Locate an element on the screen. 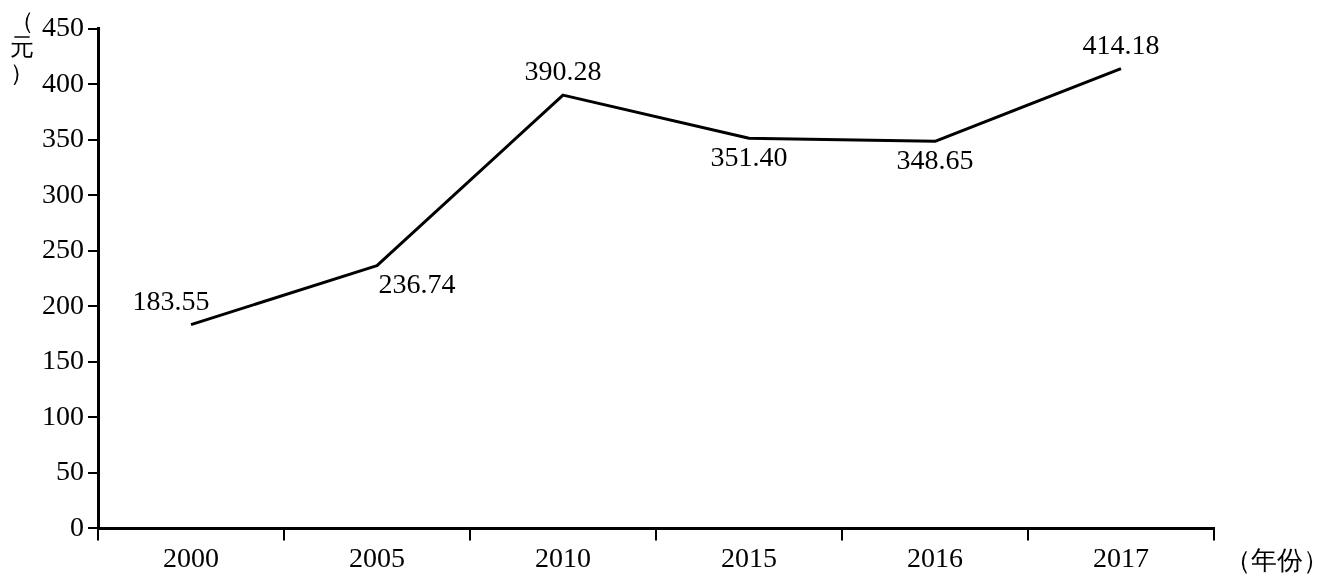 Image resolution: width=1337 pixels, height=586 pixels. x-tick-label: 2016 is located at coordinates (935, 557).